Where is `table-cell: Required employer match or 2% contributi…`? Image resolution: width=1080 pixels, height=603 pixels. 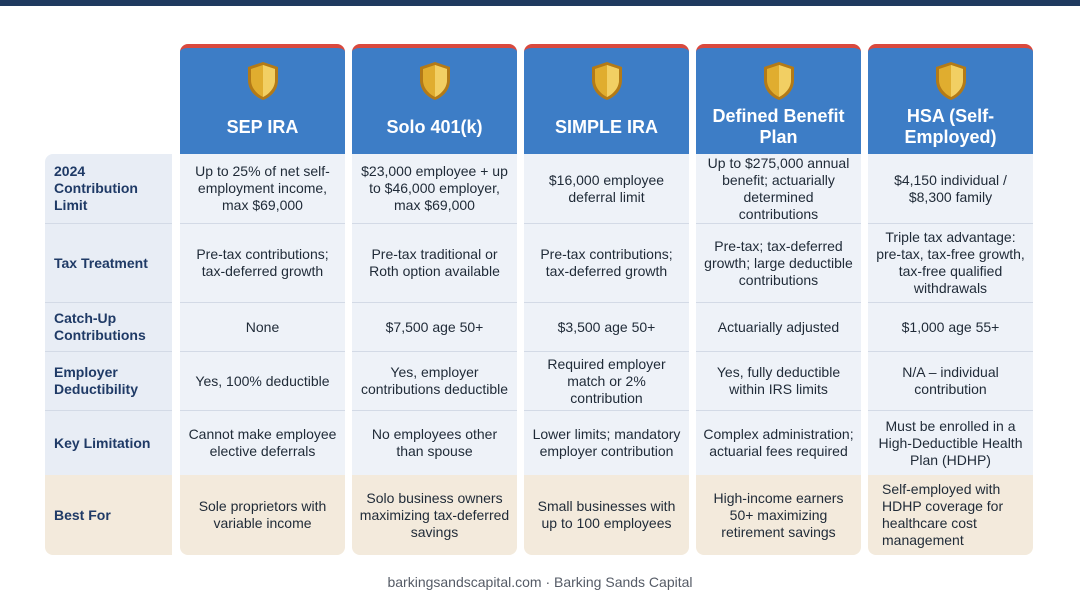
table-cell: Required employer match or 2% contributi… is located at coordinates (606, 380).